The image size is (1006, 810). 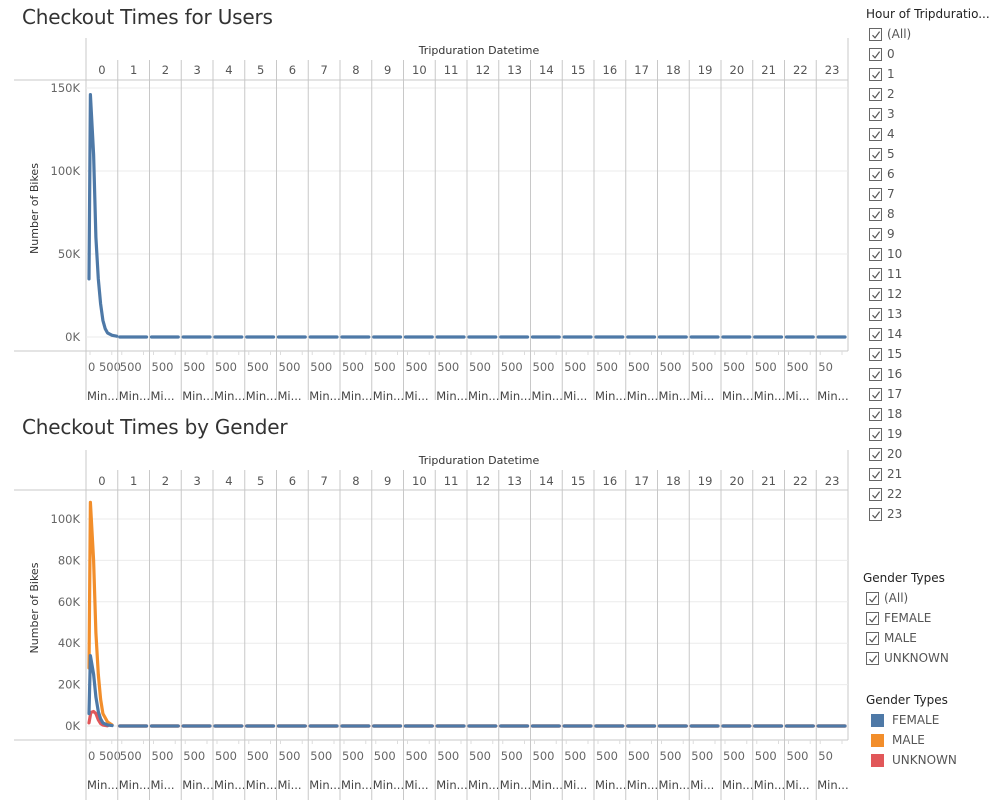 I want to click on hour-filter-item: 13, so click(x=928, y=314).